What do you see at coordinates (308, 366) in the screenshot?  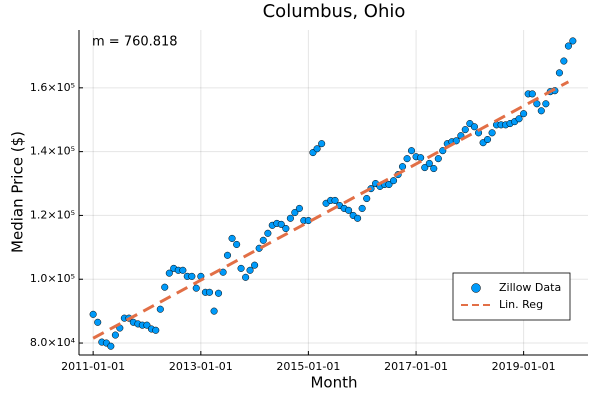 I see `x-tick-label: 2015-01-01` at bounding box center [308, 366].